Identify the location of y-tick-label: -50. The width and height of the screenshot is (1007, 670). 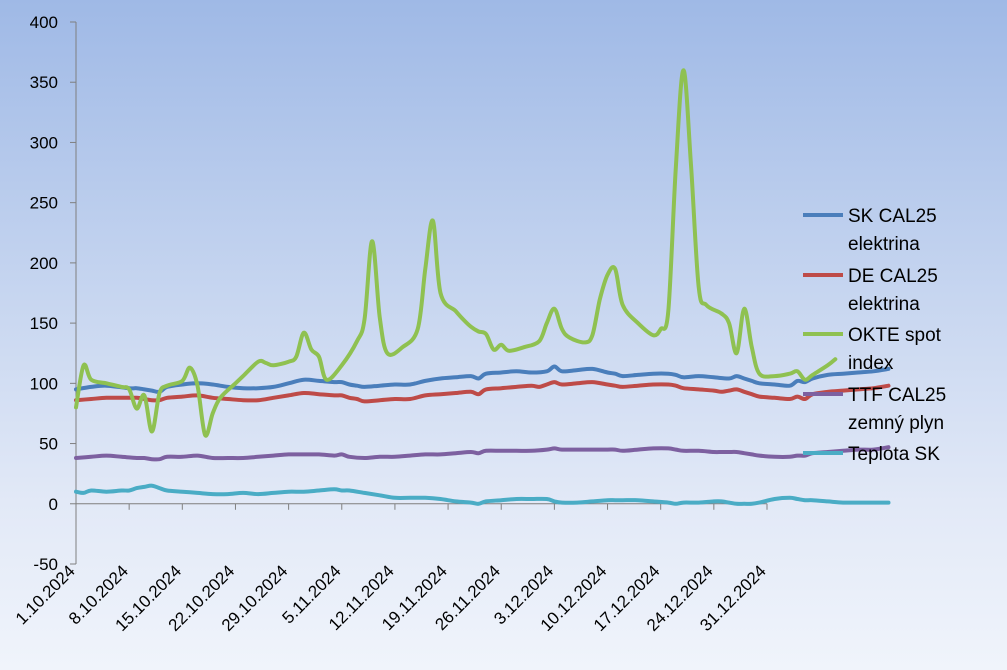
(45, 564).